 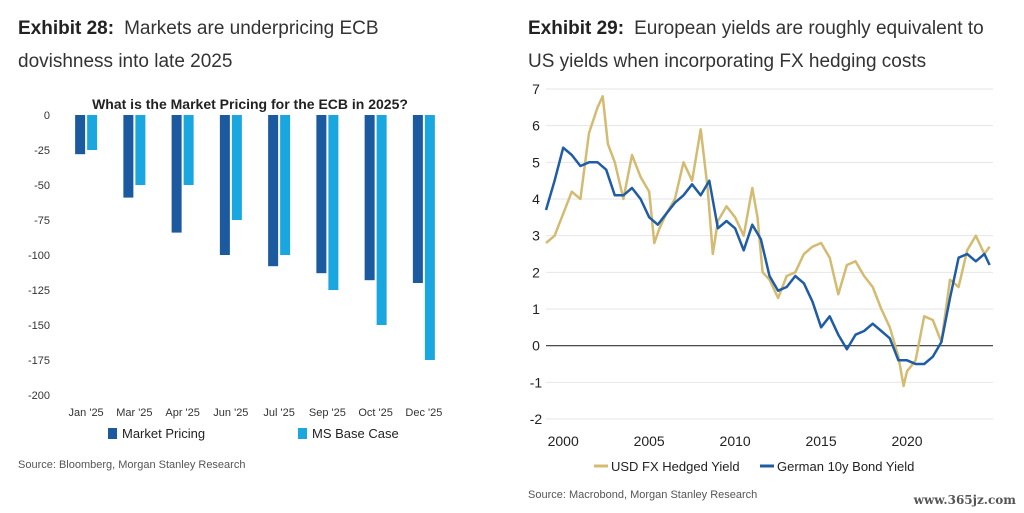 What do you see at coordinates (536, 126) in the screenshot?
I see `y-tick-label: 6` at bounding box center [536, 126].